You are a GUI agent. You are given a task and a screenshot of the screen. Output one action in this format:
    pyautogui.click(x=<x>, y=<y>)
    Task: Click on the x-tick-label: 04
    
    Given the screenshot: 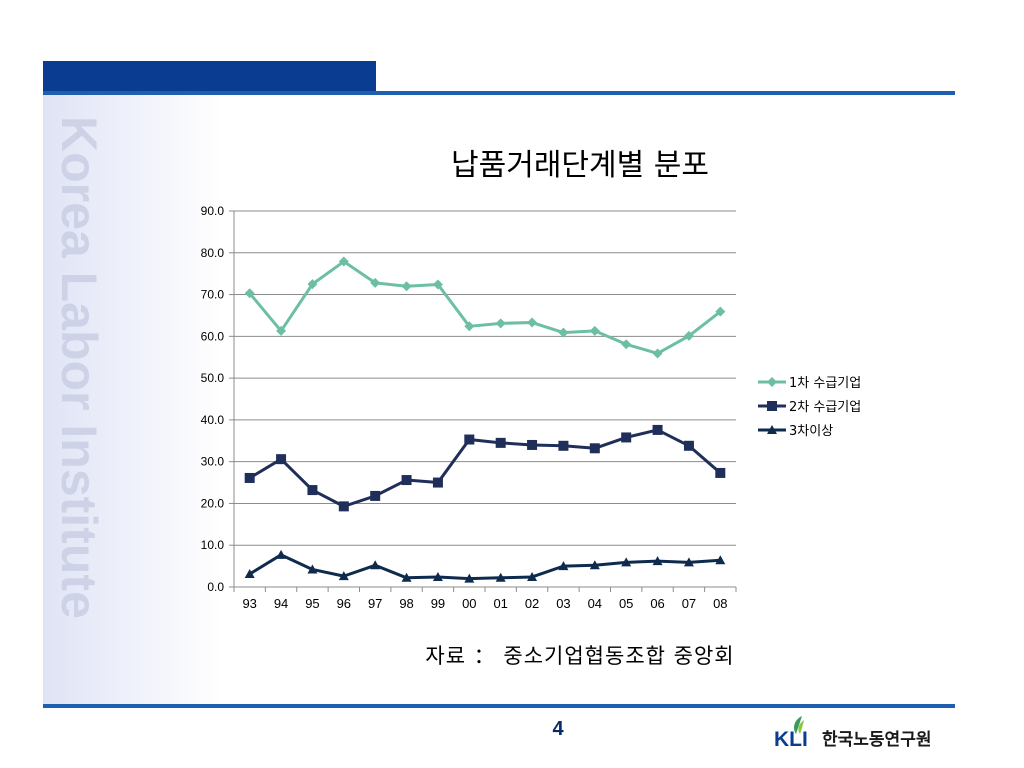 What is the action you would take?
    pyautogui.click(x=595, y=603)
    